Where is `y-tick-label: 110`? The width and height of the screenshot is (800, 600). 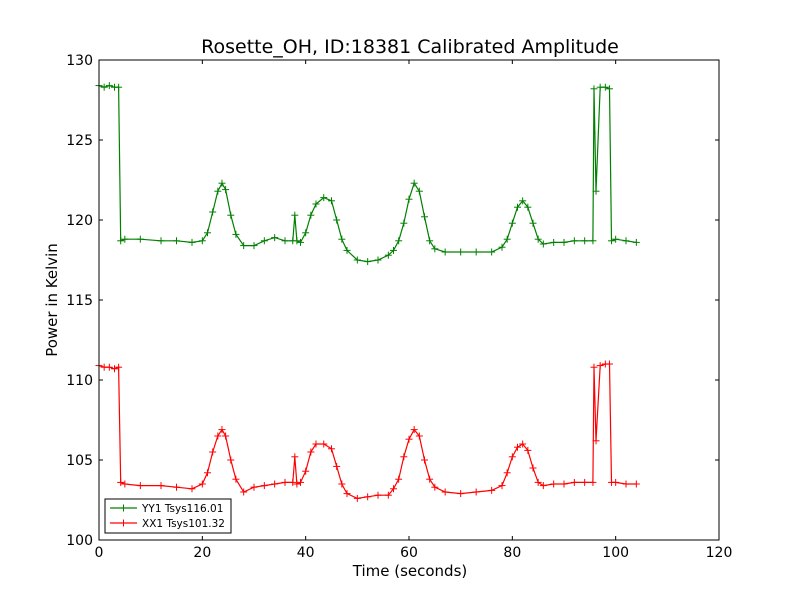
y-tick-label: 110 is located at coordinates (79, 381).